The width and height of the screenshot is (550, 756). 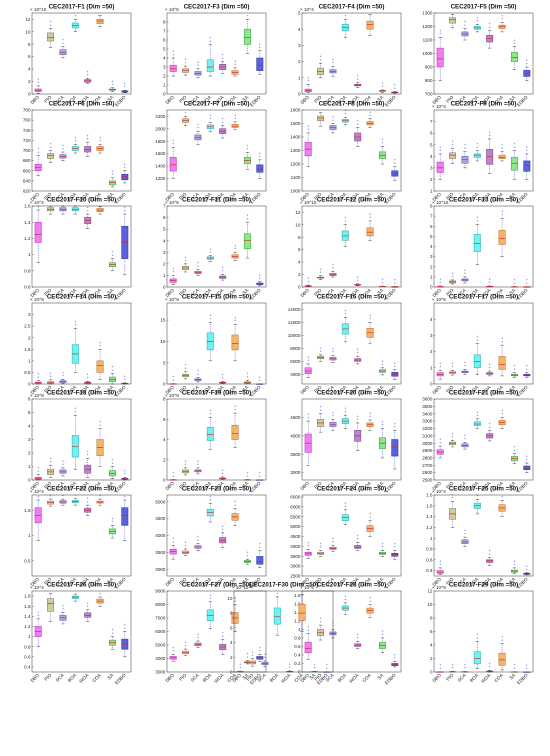 What do you see at coordinates (160, 116) in the screenshot?
I see `y-tick-label: 2200` at bounding box center [160, 116].